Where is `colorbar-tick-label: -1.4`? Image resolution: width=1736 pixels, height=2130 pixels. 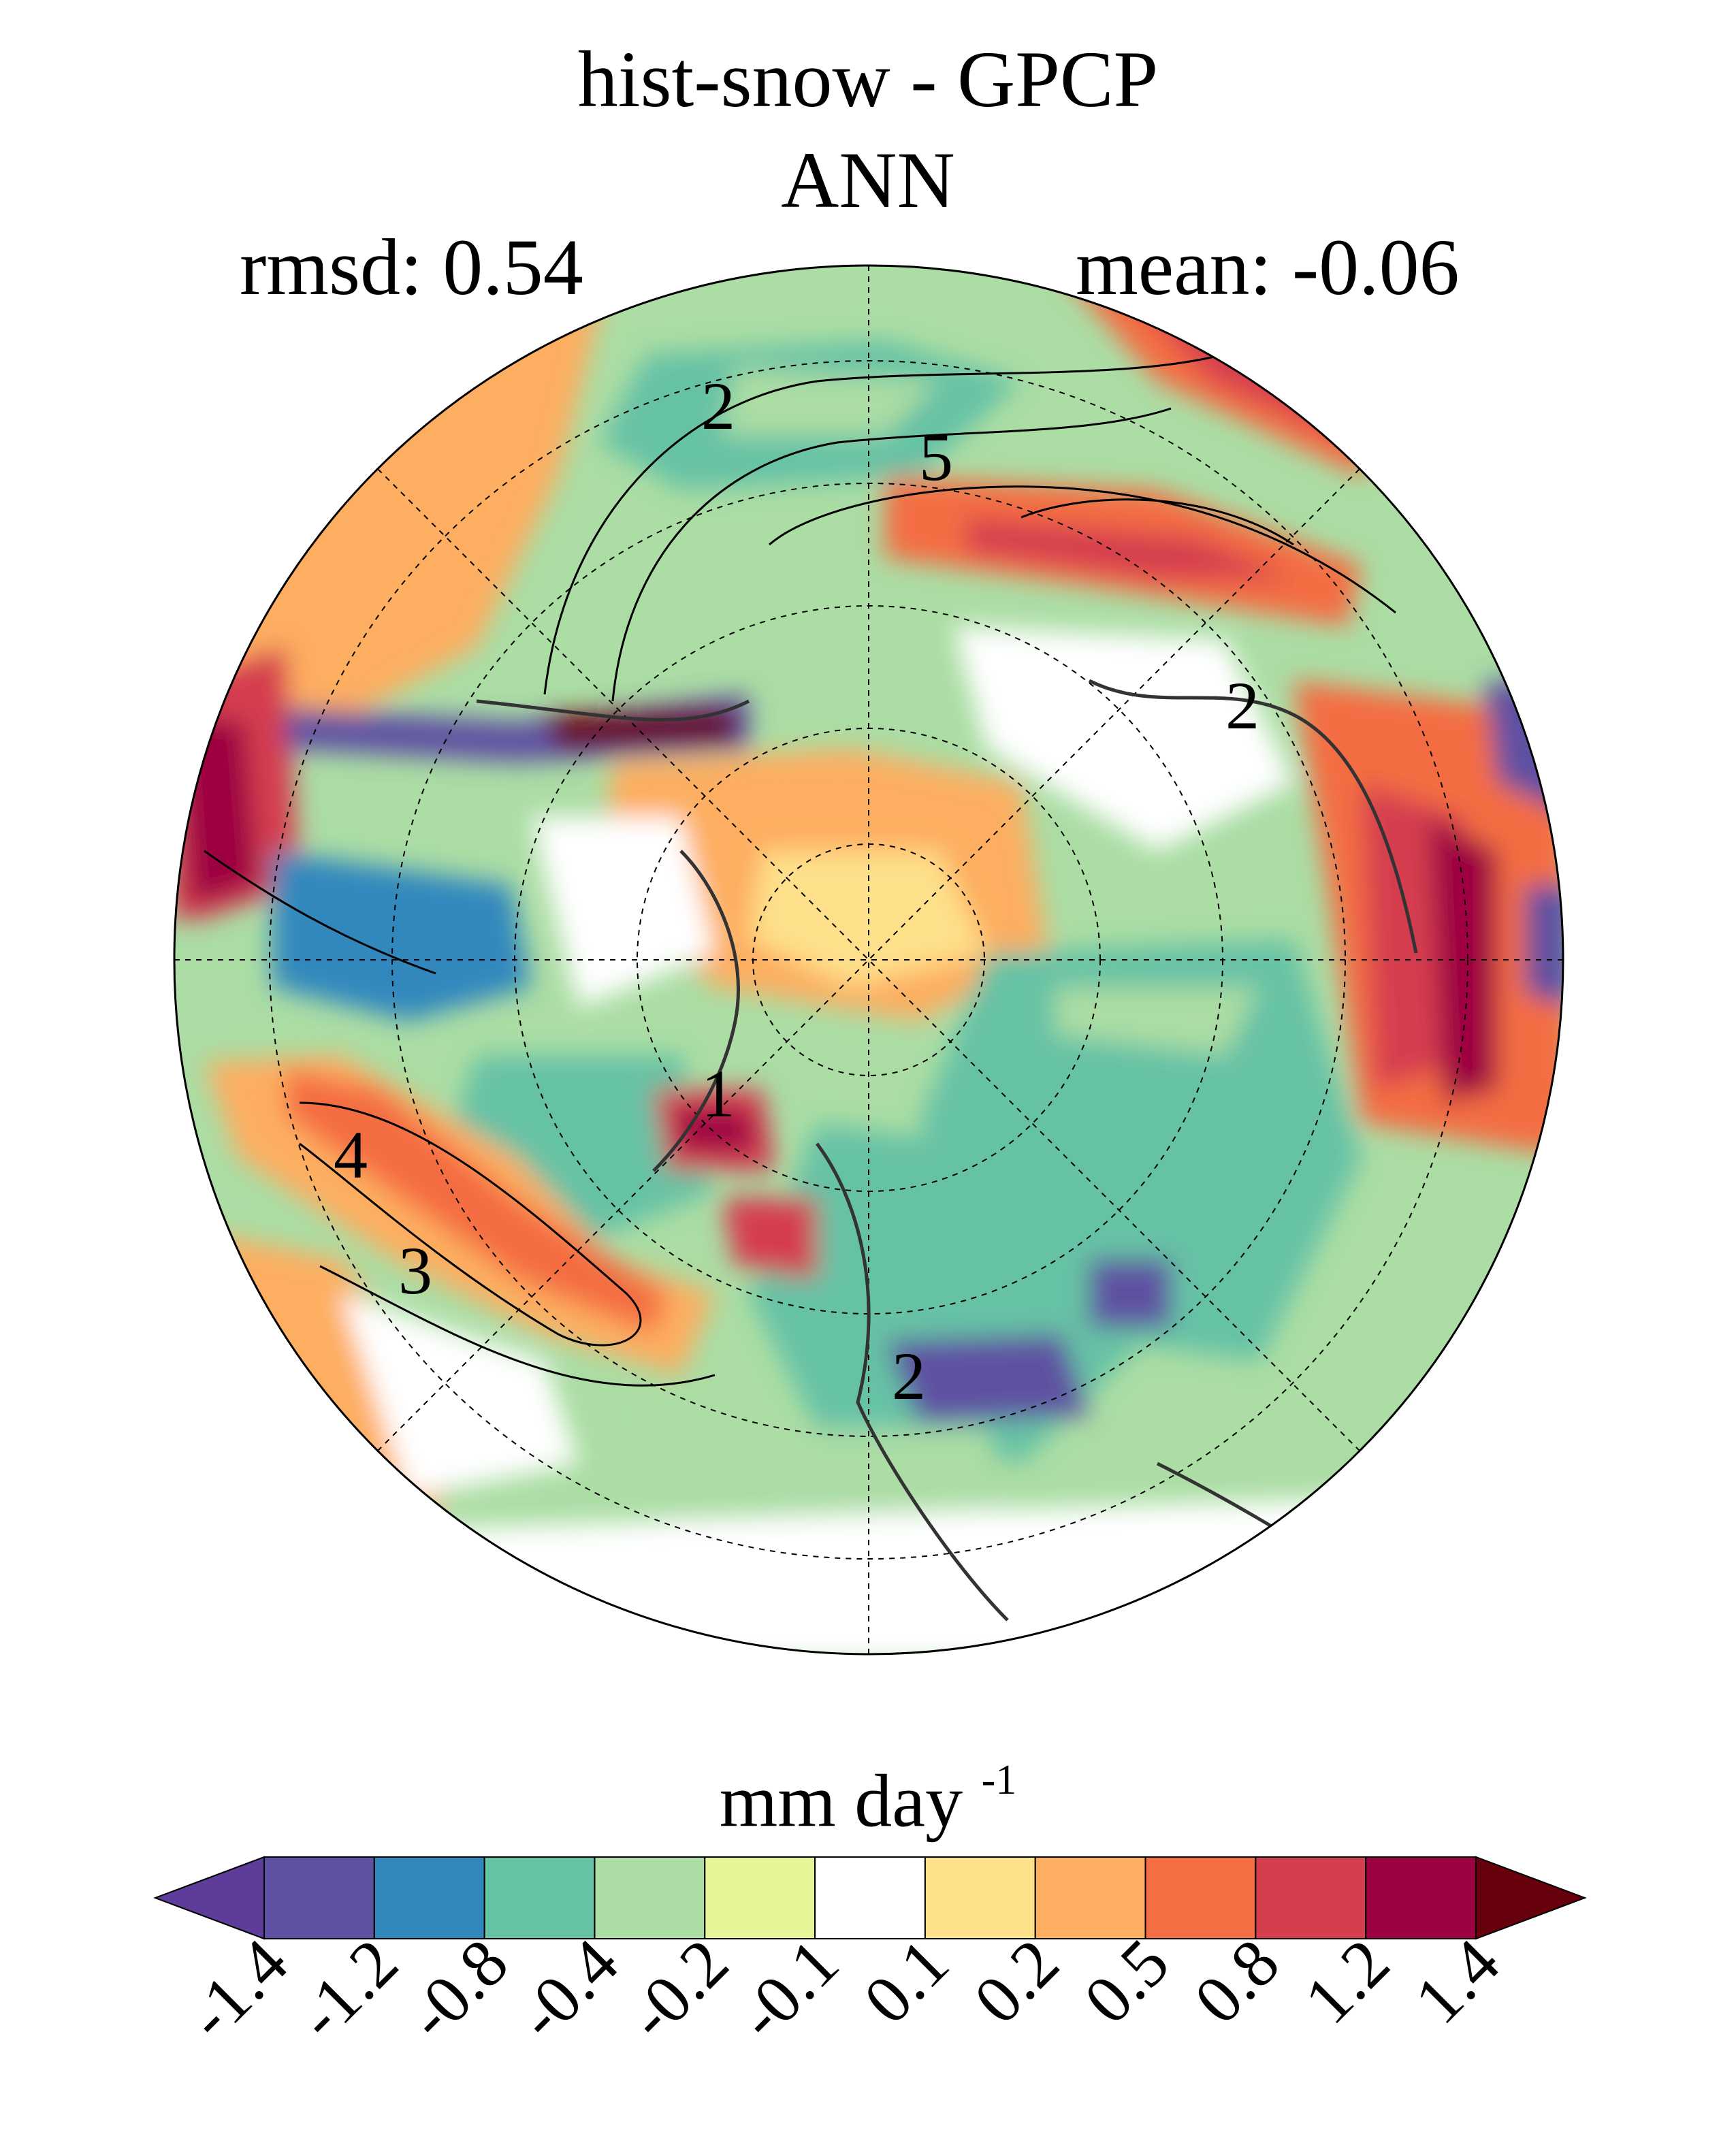
colorbar-tick-label: -1.4 is located at coordinates (237, 1989).